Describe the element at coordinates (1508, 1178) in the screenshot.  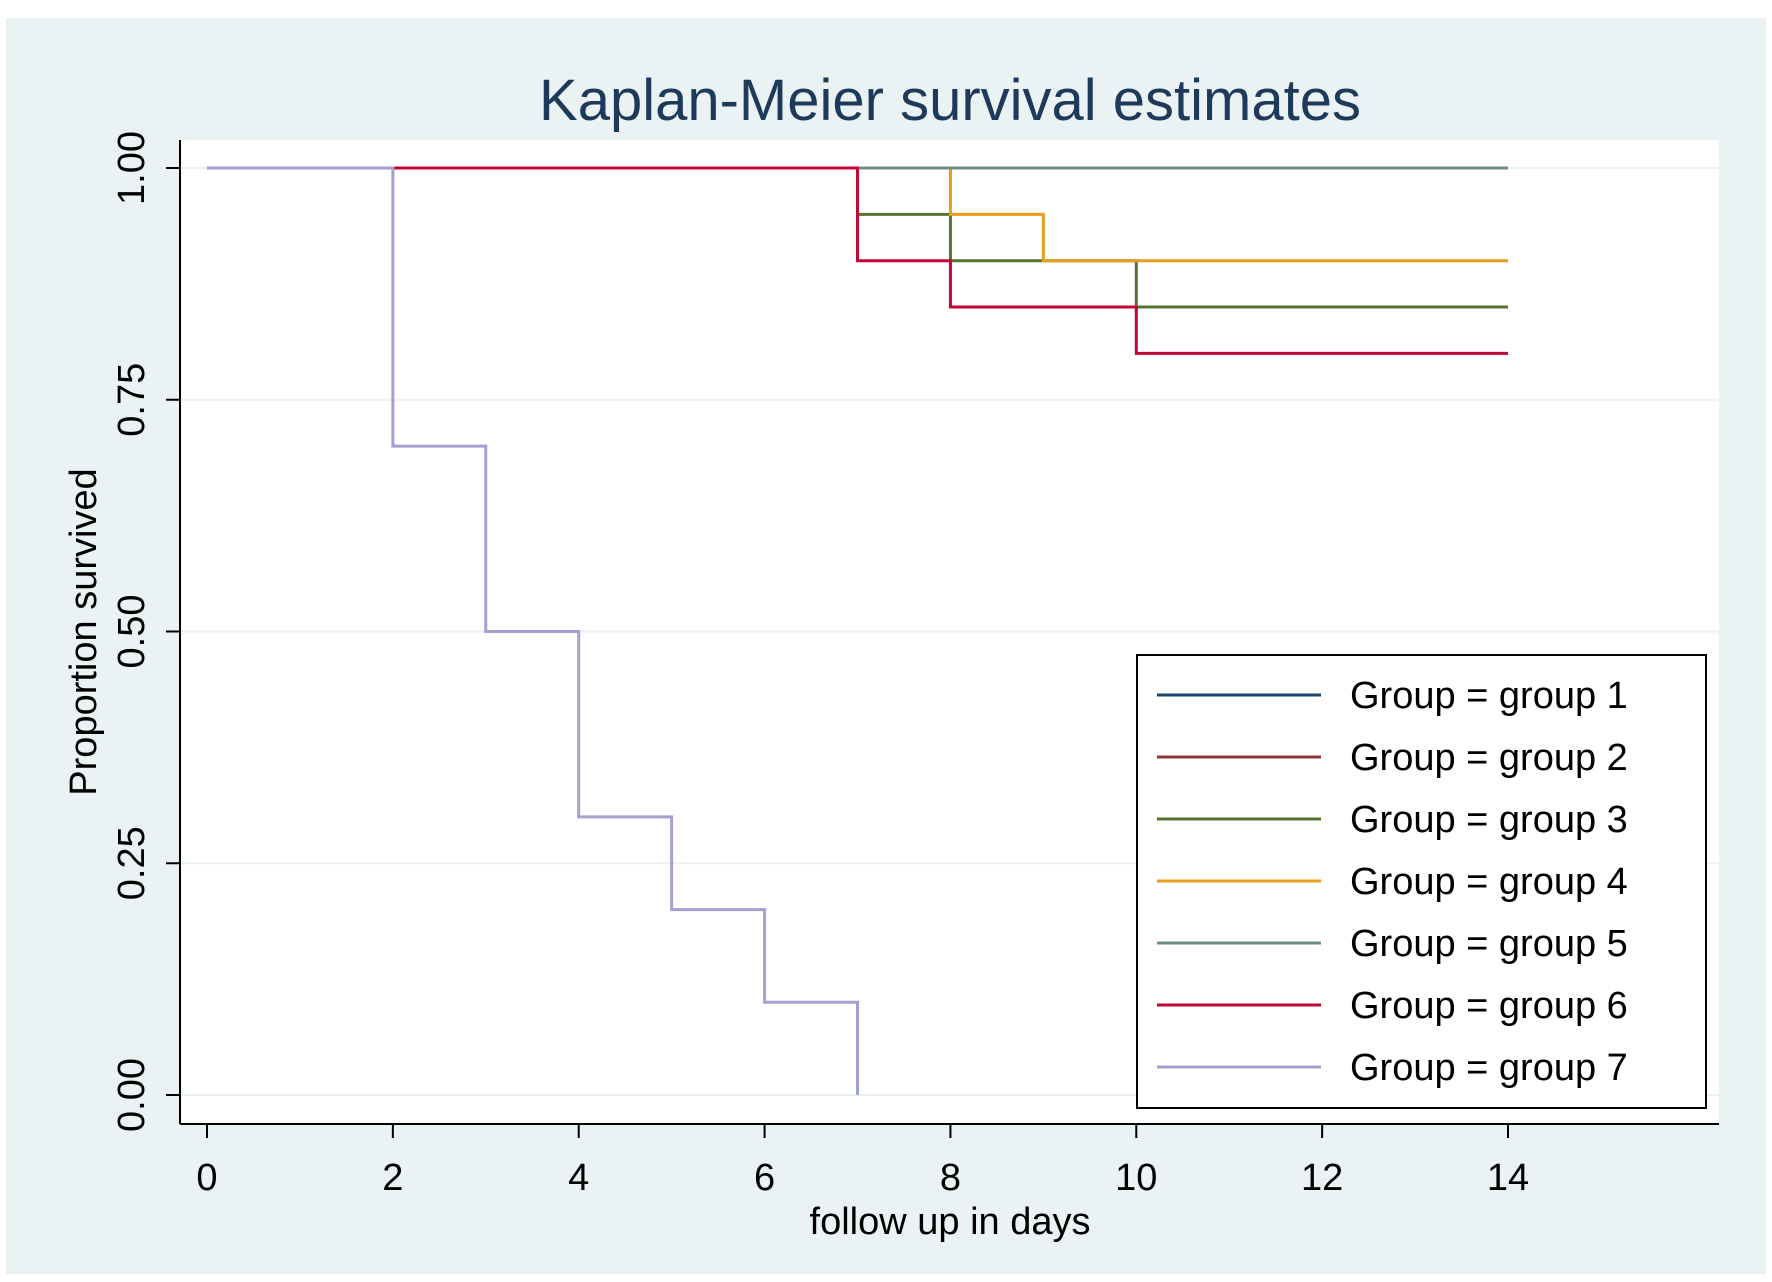
I see `x-tick-label: 14` at that location.